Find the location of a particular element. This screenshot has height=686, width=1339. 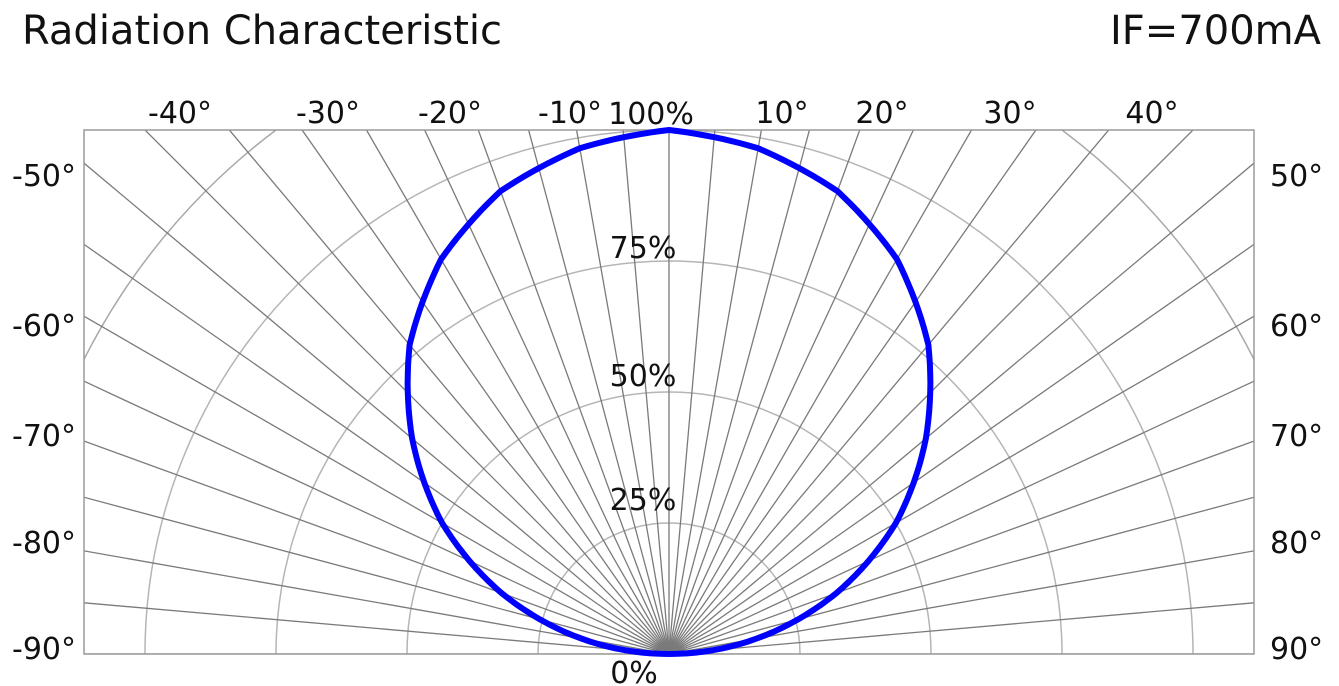

radial-label-0: 0% is located at coordinates (634, 671).